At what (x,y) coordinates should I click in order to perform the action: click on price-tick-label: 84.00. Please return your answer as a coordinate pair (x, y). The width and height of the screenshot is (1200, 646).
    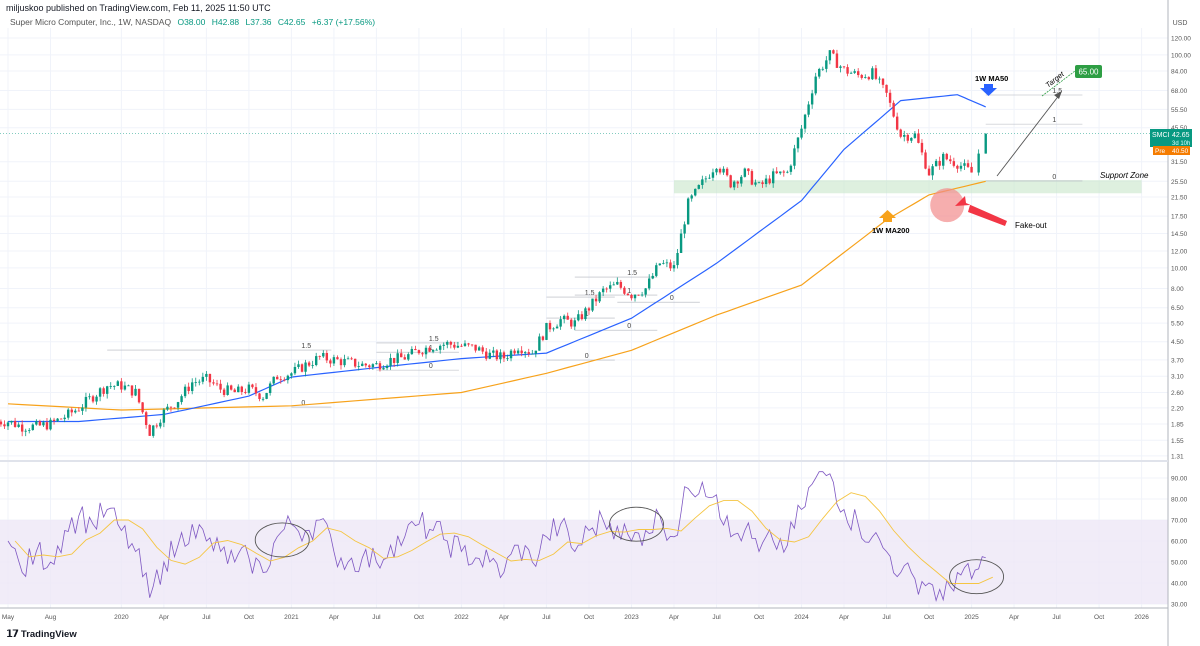
    Looking at the image, I should click on (1179, 71).